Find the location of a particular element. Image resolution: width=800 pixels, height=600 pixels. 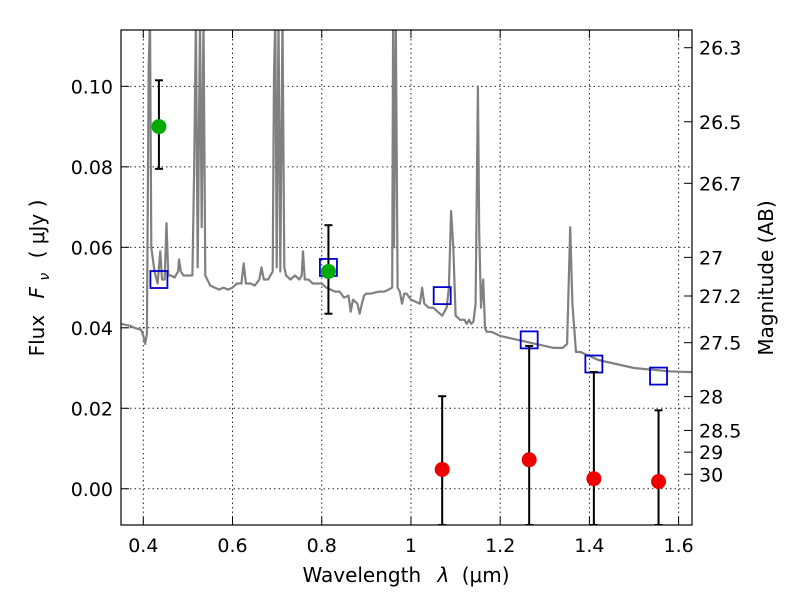

y-axis-label-unit: ( μJy ) is located at coordinates (37, 229).